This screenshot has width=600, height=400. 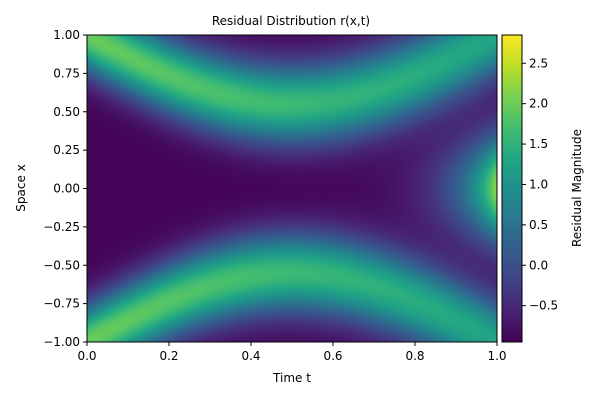 I want to click on colorbar-gradient, so click(x=512, y=188).